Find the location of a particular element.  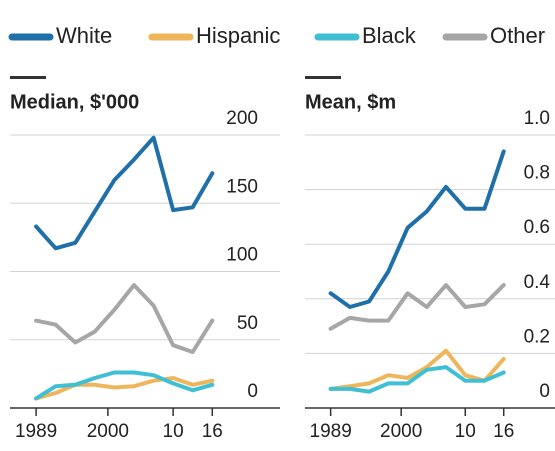

legend-label: White is located at coordinates (84, 35).